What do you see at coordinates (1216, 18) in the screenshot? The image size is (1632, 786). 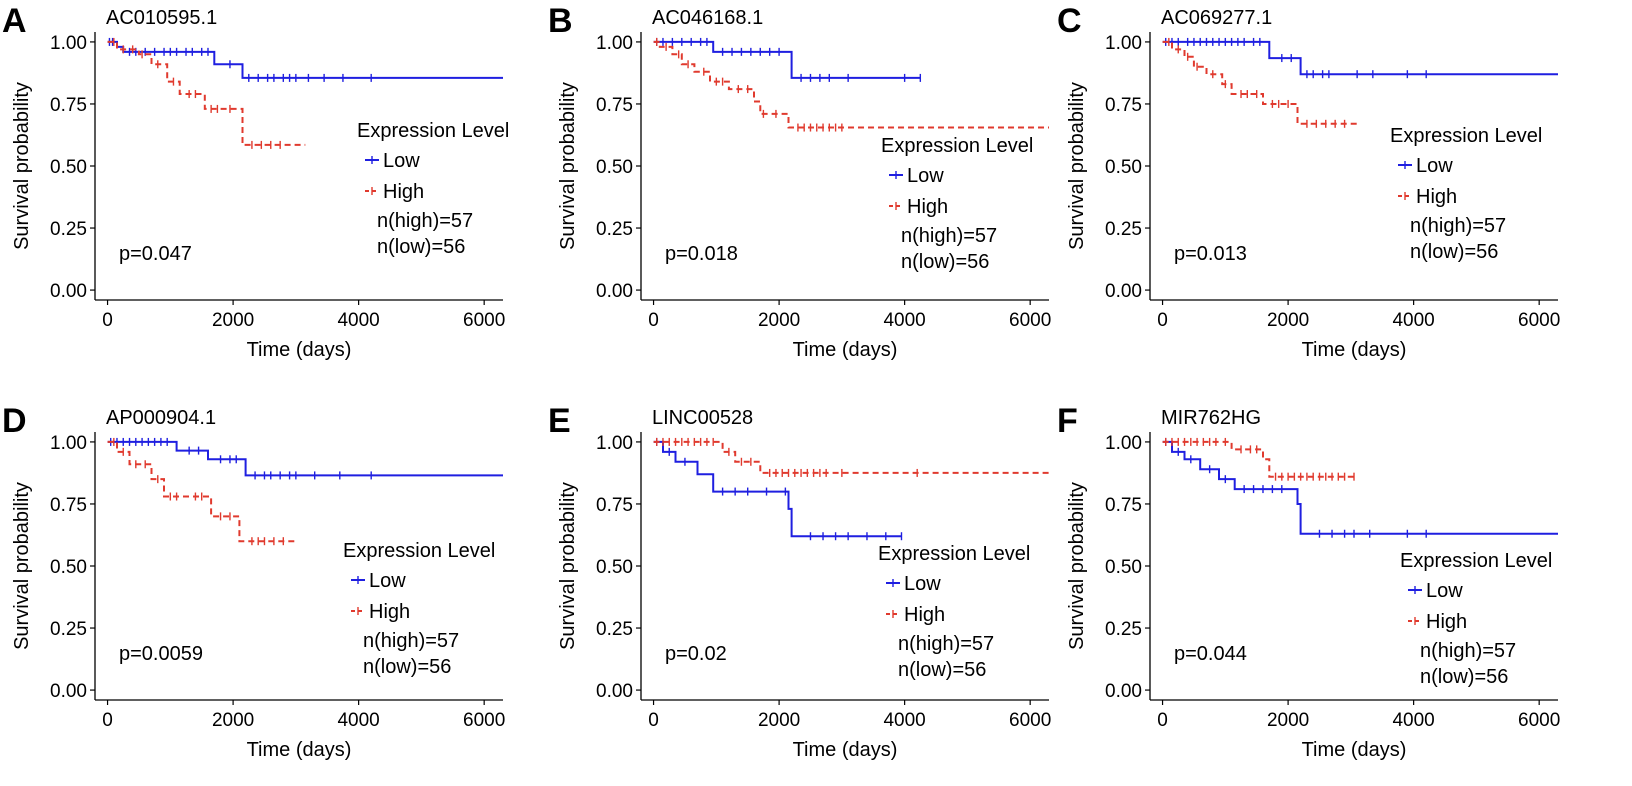 I see `chart-title: AC069277.1` at bounding box center [1216, 18].